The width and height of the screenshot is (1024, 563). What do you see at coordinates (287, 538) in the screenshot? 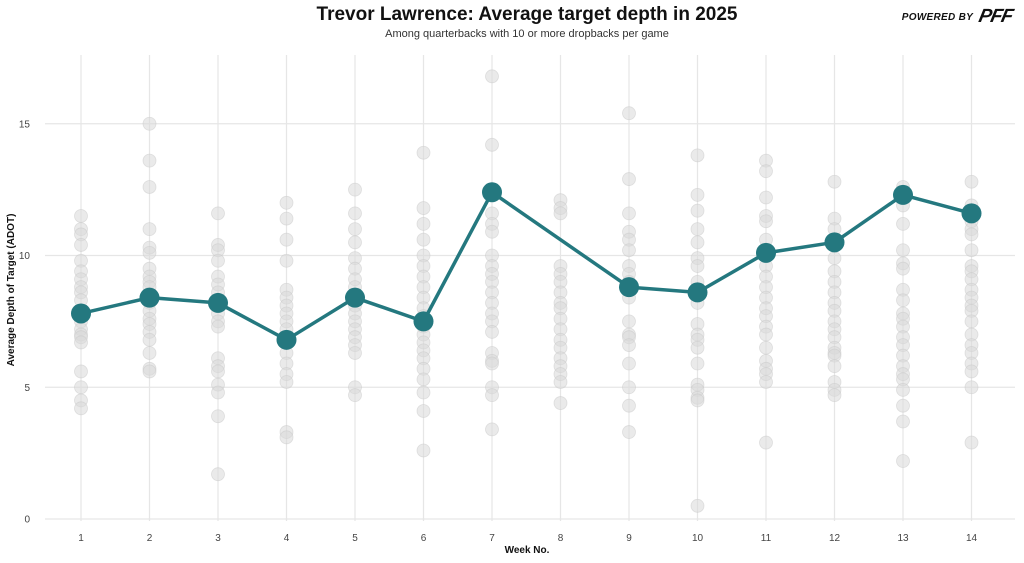
I see `x-tick-label: 4` at bounding box center [287, 538].